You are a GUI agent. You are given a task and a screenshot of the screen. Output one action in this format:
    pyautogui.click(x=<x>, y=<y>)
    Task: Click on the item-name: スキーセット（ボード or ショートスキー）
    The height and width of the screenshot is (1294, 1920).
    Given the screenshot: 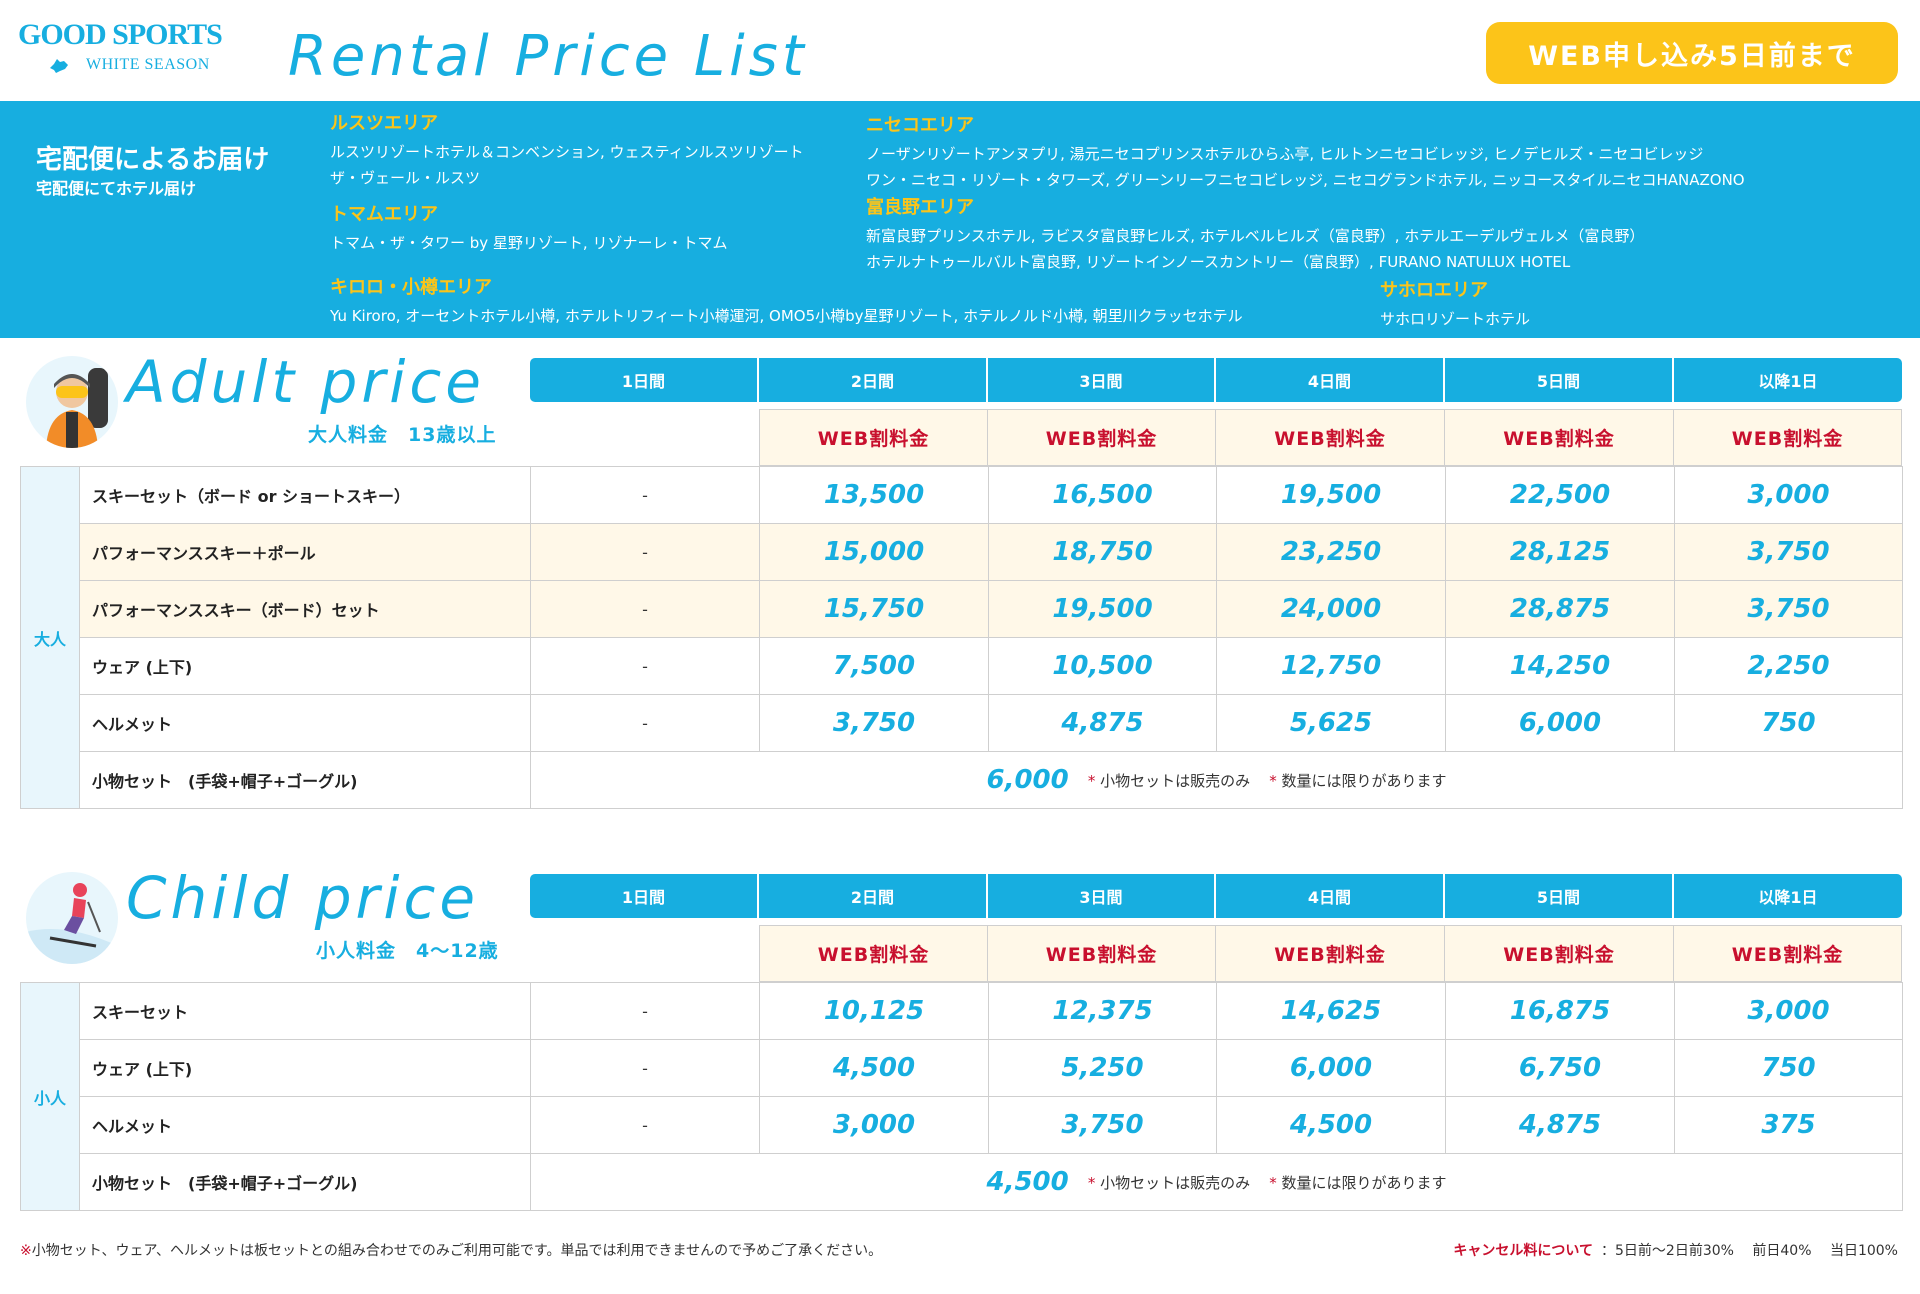 What is the action you would take?
    pyautogui.click(x=305, y=495)
    